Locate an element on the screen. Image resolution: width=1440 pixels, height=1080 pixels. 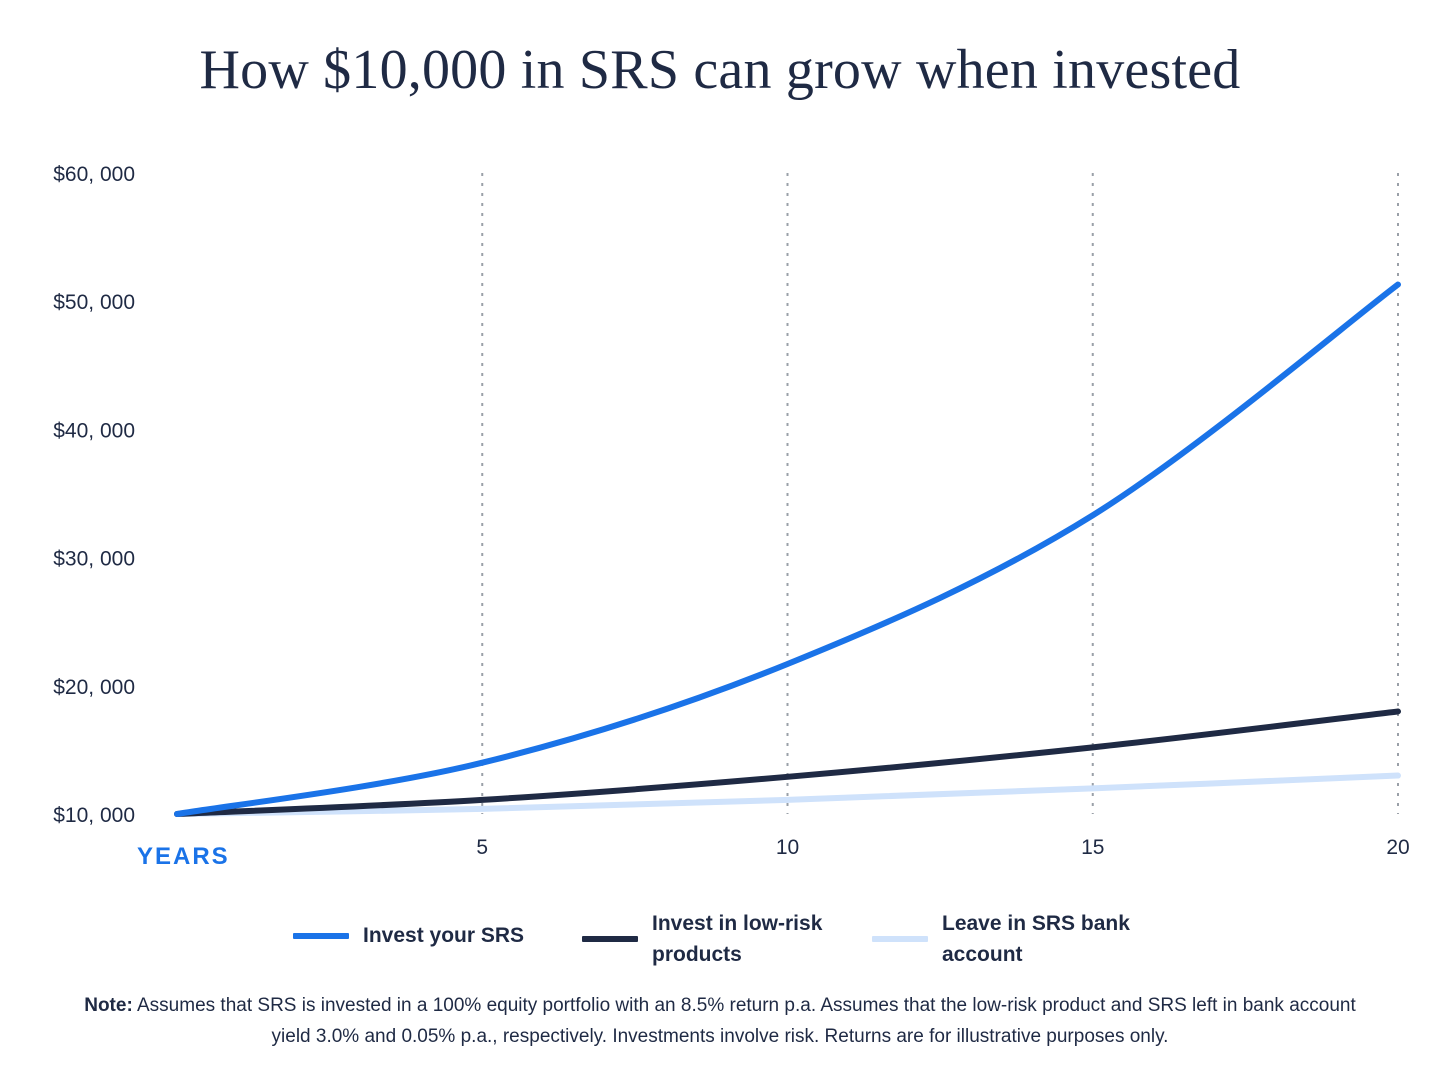
legend-swatch-low-risk is located at coordinates (610, 939).